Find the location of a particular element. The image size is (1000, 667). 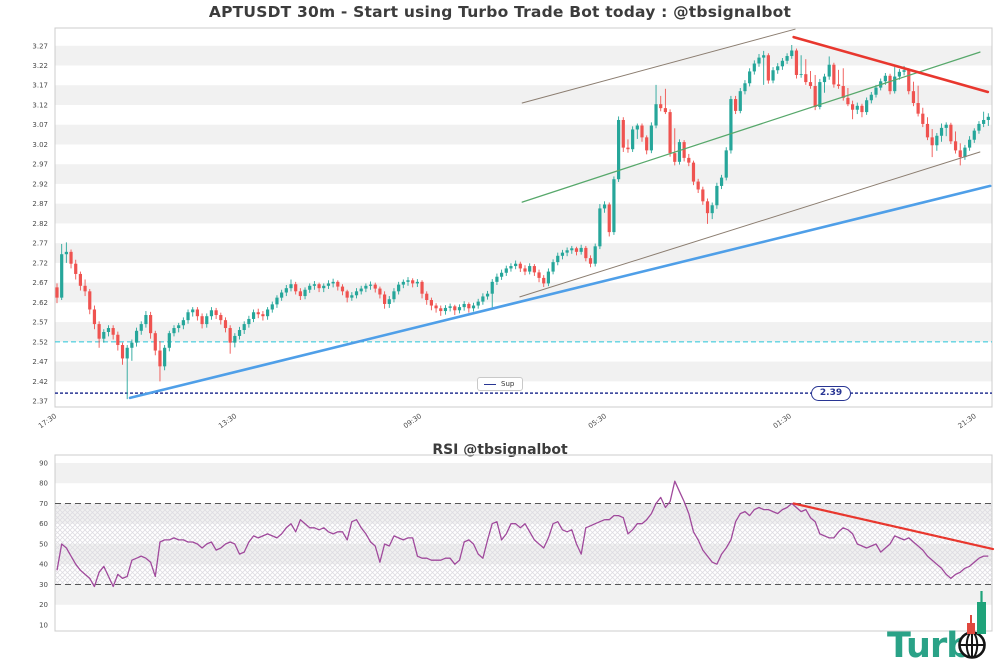

svg-text: 30 is located at coordinates (43, 585).